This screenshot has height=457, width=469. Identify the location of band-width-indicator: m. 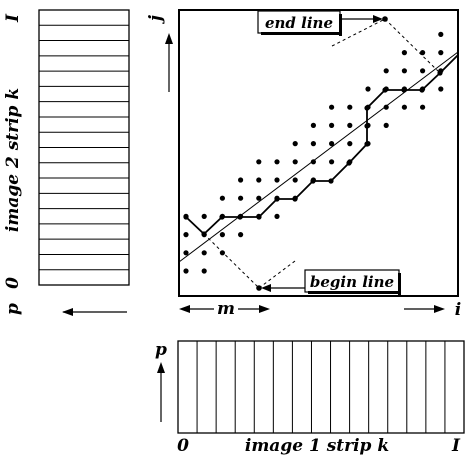
(224, 309).